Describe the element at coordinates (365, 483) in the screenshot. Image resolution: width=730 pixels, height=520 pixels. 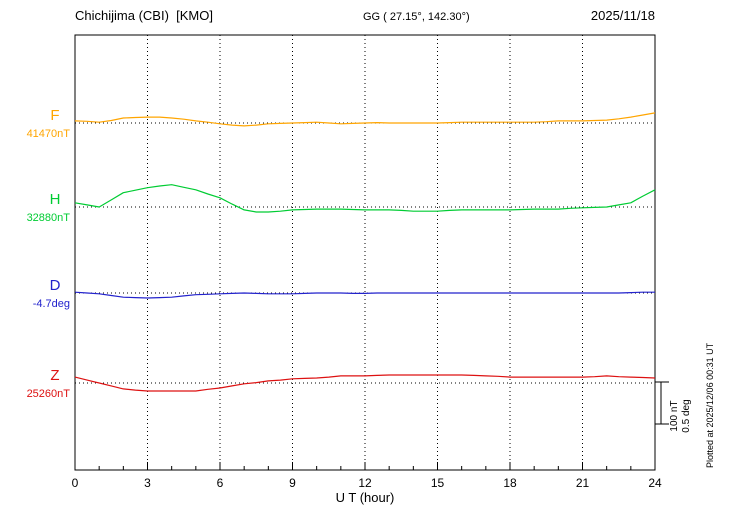
I see `x-tick-label: 12` at that location.